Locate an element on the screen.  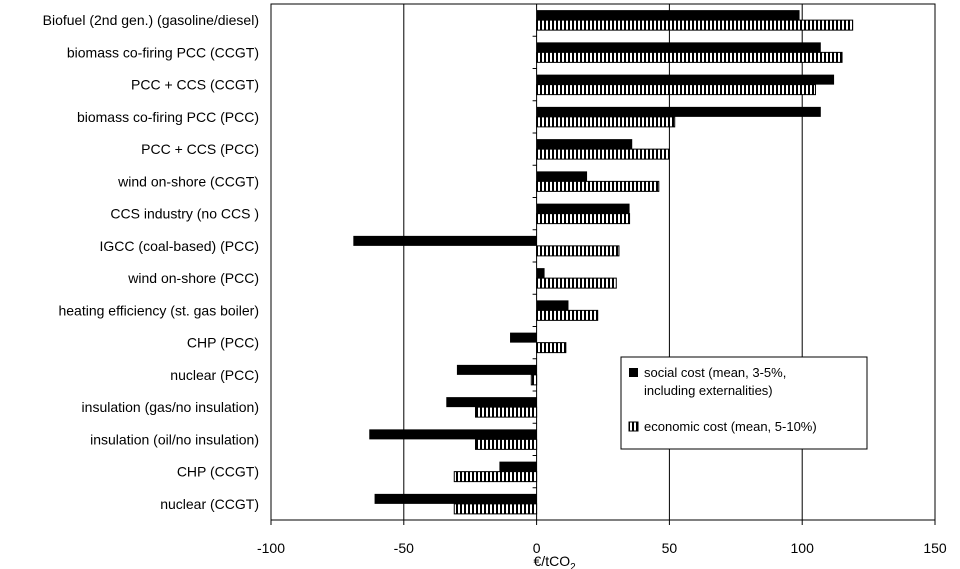
legend-swatch-economic-cost is located at coordinates (633, 426).